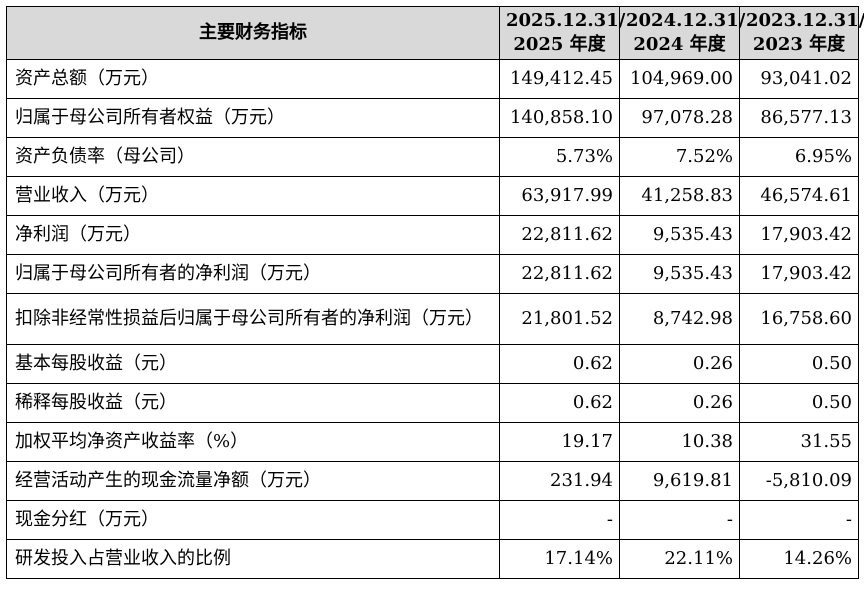 Image resolution: width=864 pixels, height=615 pixels. What do you see at coordinates (253, 157) in the screenshot?
I see `row-label: 资产负债率（母公司）` at bounding box center [253, 157].